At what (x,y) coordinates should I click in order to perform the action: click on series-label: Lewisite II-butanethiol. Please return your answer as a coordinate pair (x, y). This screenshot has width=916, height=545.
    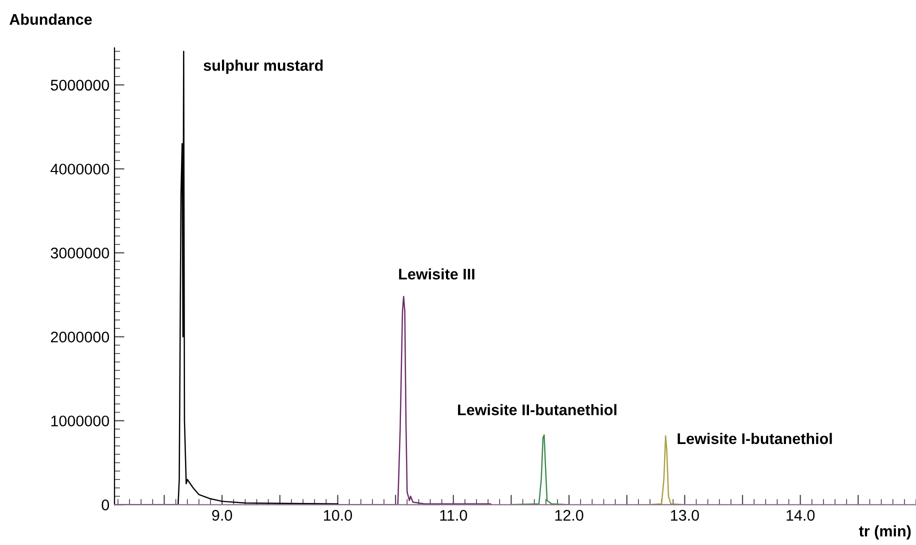
    Looking at the image, I should click on (537, 410).